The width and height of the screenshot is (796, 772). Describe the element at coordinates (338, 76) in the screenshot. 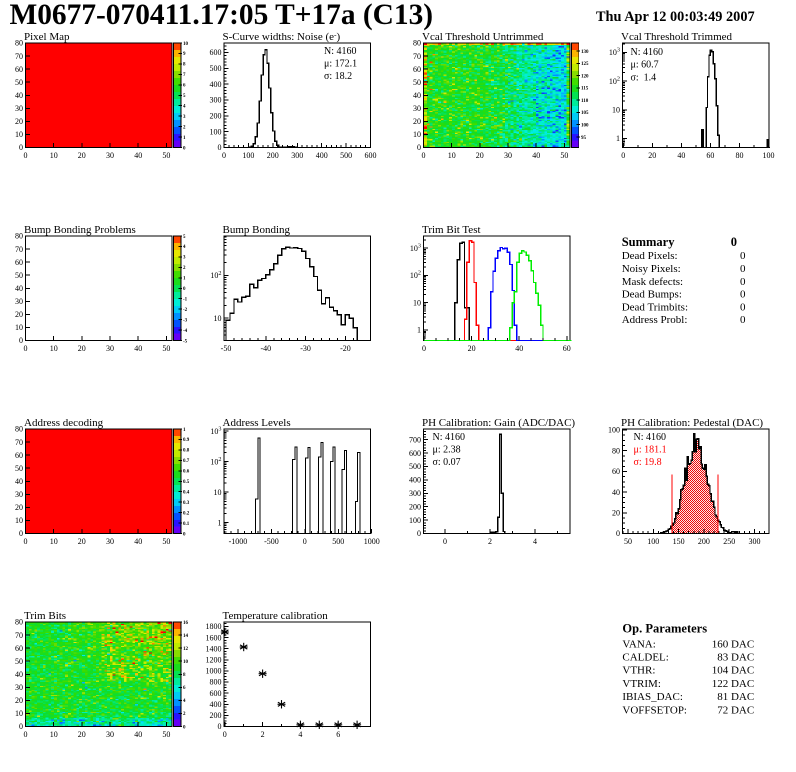

I see `svg-text: σ: 18.2` at that location.